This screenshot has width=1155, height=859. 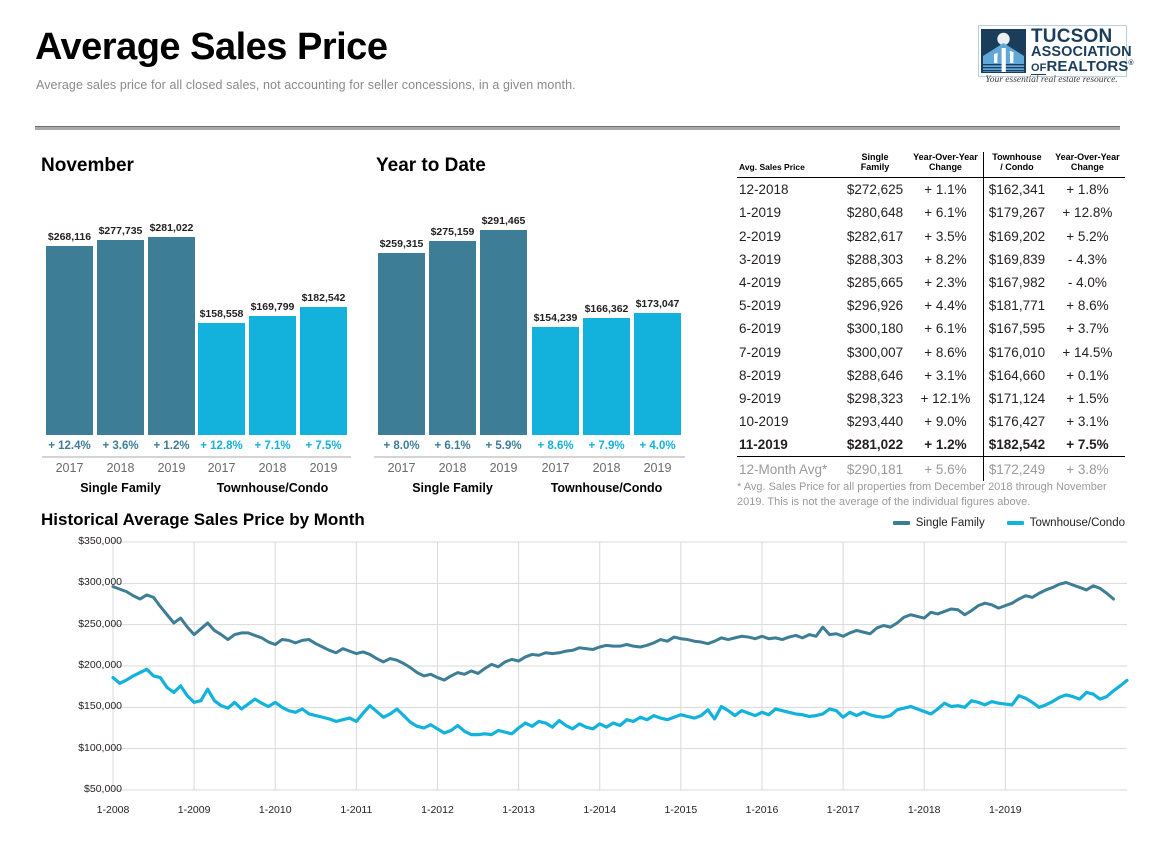 I want to click on bar-year-label: 2019, so click(x=503, y=468).